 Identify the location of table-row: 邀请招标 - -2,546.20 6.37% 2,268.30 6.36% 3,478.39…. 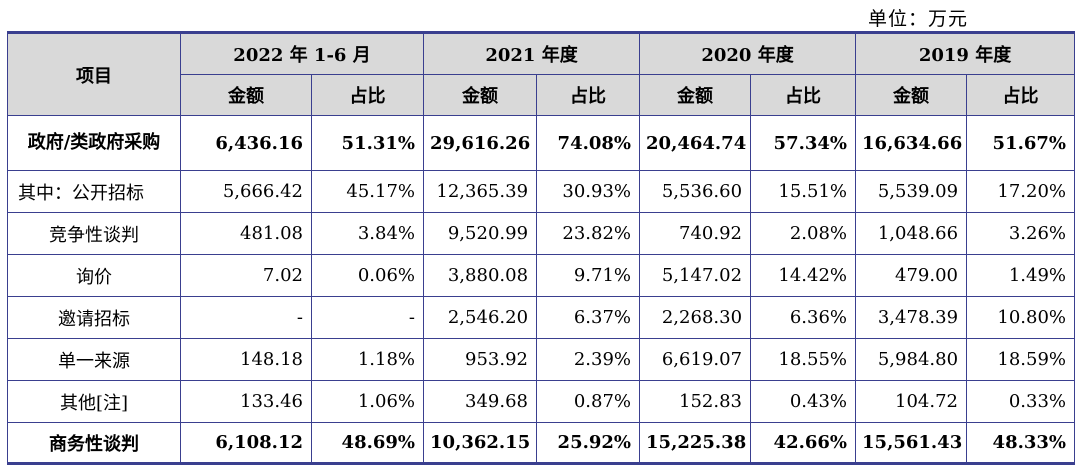
(541, 317).